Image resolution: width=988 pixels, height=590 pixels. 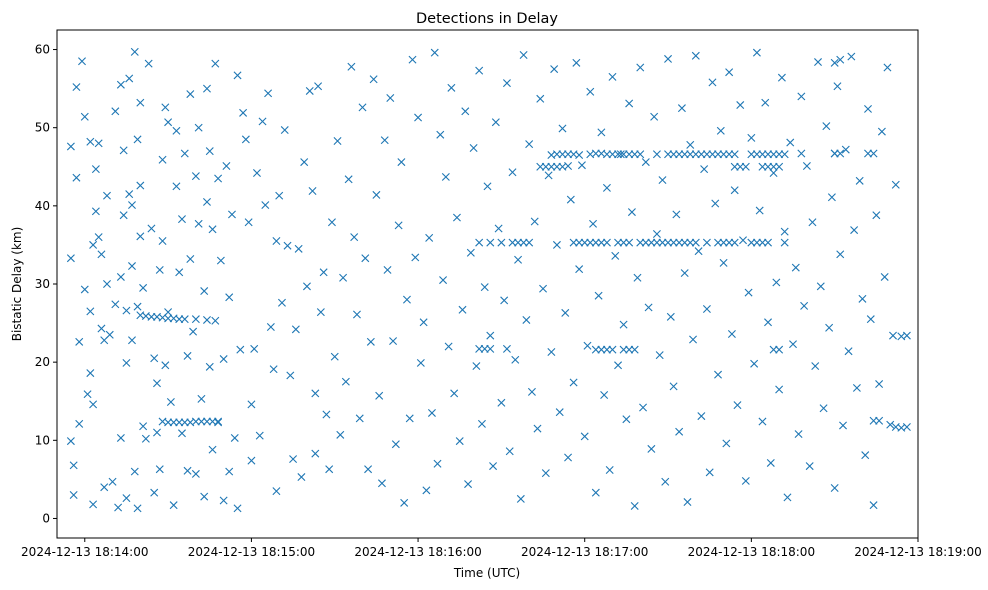 I want to click on x-tick-label: 2024-12-13 18:17:00, so click(x=584, y=552).